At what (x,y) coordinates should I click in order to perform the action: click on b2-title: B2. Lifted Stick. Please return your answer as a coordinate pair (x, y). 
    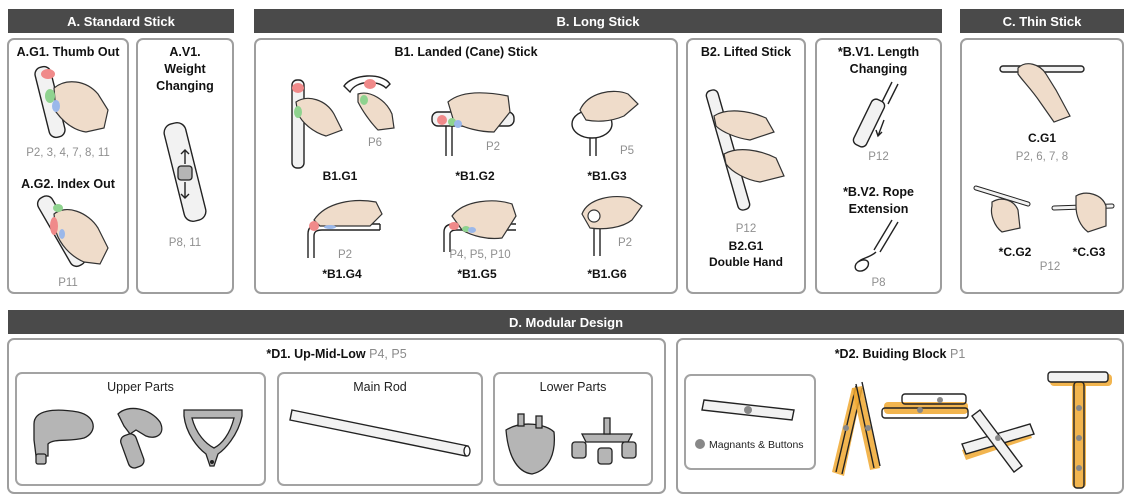
    Looking at the image, I should click on (746, 52).